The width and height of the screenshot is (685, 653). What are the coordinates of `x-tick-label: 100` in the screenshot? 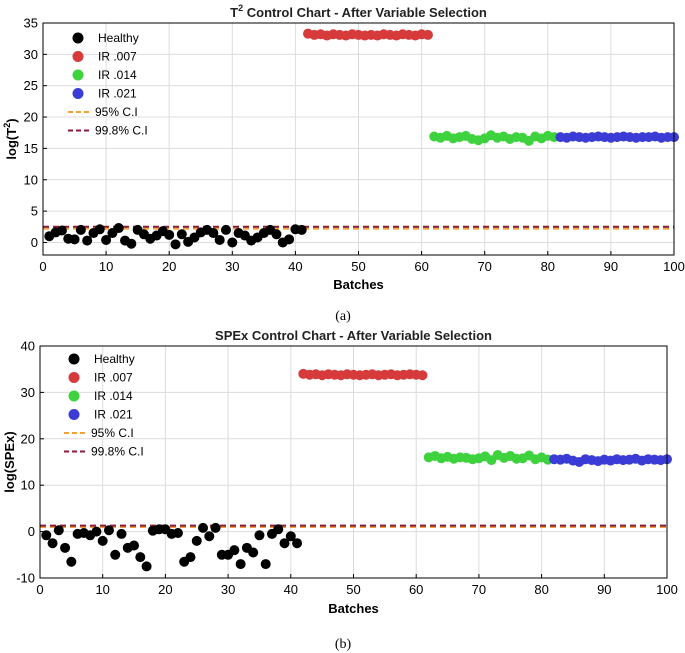 It's located at (667, 589).